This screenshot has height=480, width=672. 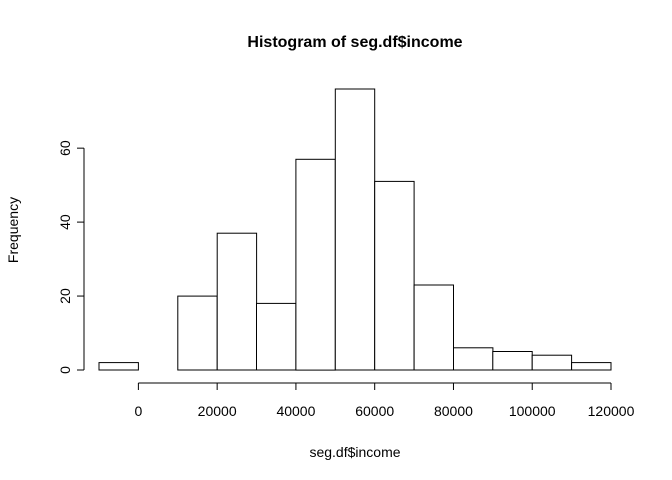 I want to click on x-tick-label: 120000, so click(x=611, y=411).